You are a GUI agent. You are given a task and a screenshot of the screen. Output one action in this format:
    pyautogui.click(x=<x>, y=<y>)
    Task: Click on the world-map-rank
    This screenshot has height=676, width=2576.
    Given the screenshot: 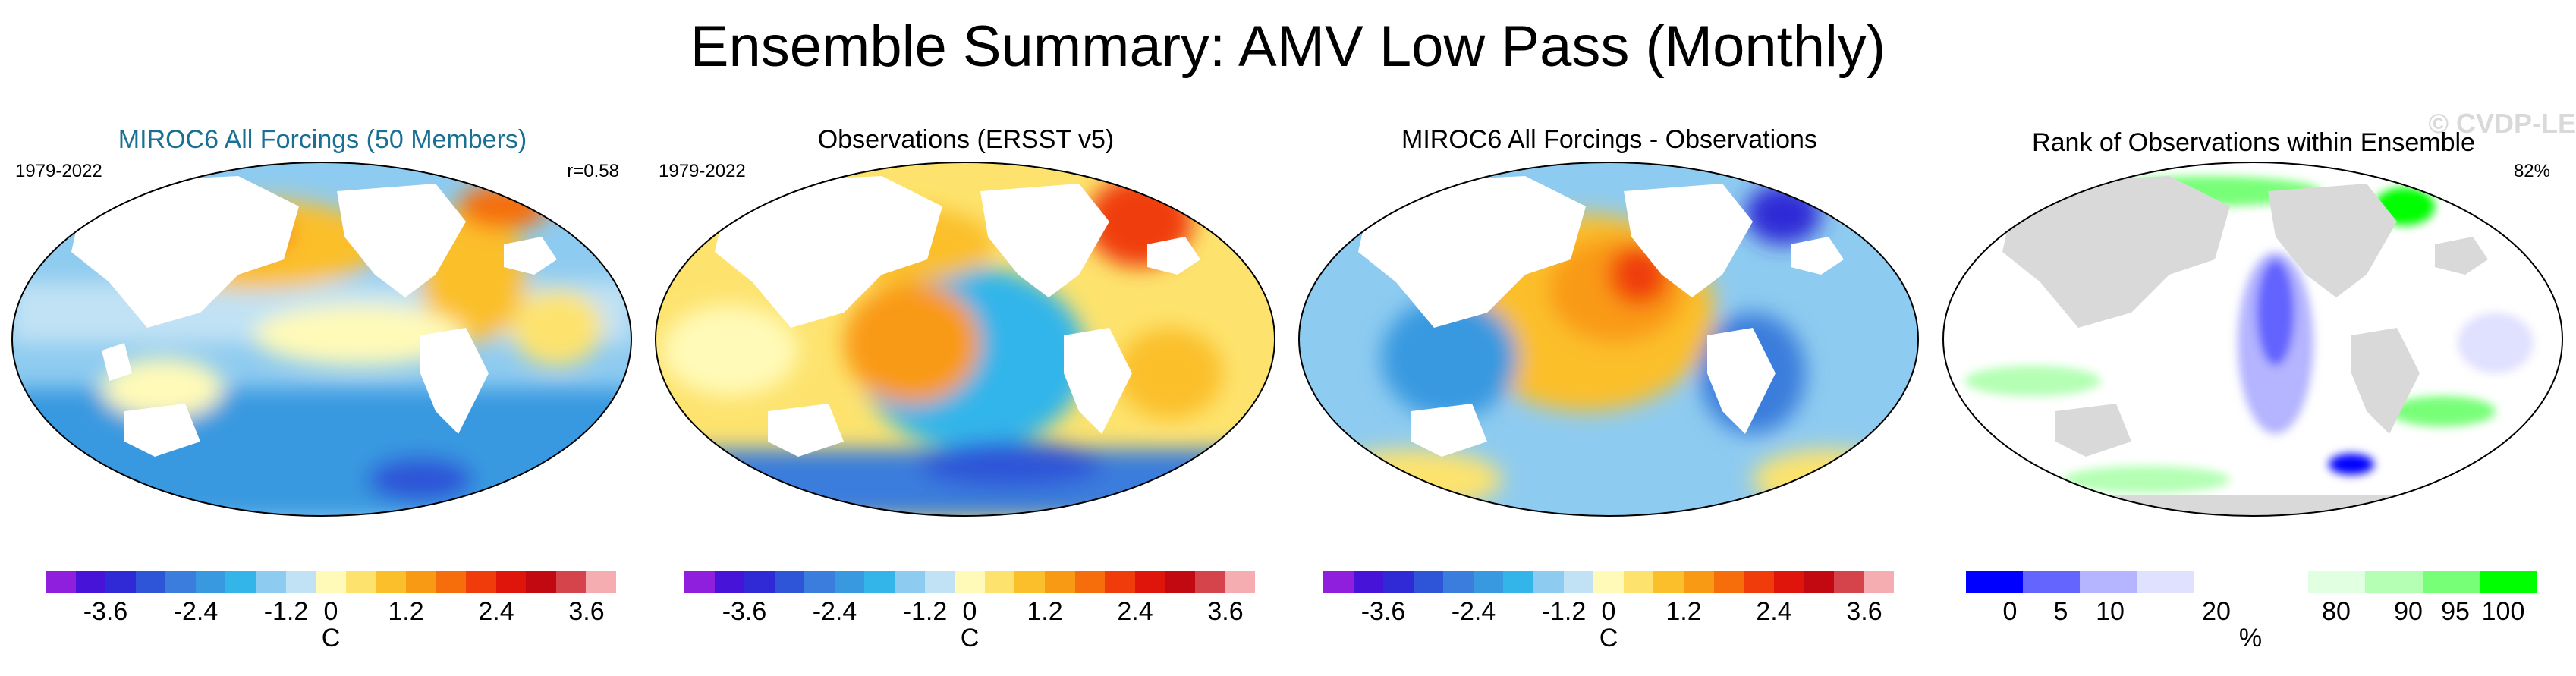 What is the action you would take?
    pyautogui.click(x=2252, y=339)
    